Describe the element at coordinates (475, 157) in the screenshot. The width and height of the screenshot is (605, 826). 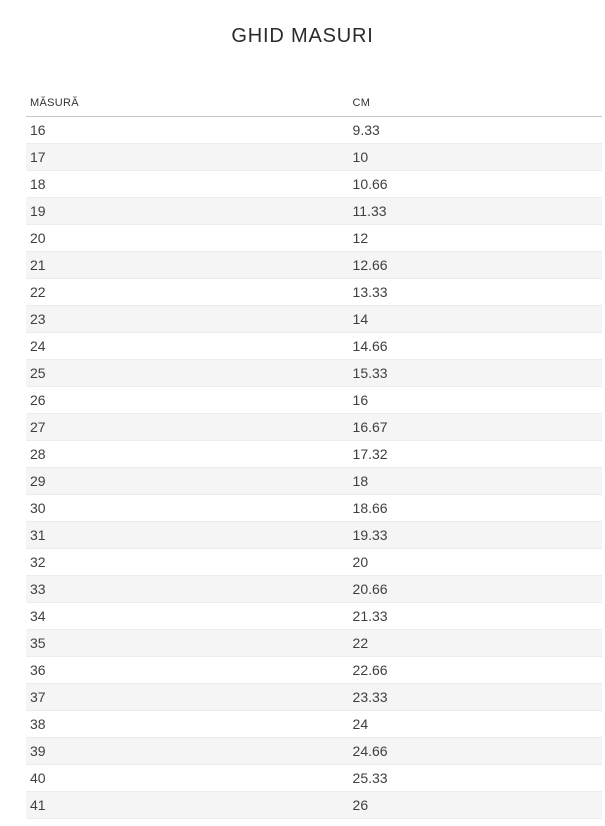
I see `cell-cm: 10` at that location.